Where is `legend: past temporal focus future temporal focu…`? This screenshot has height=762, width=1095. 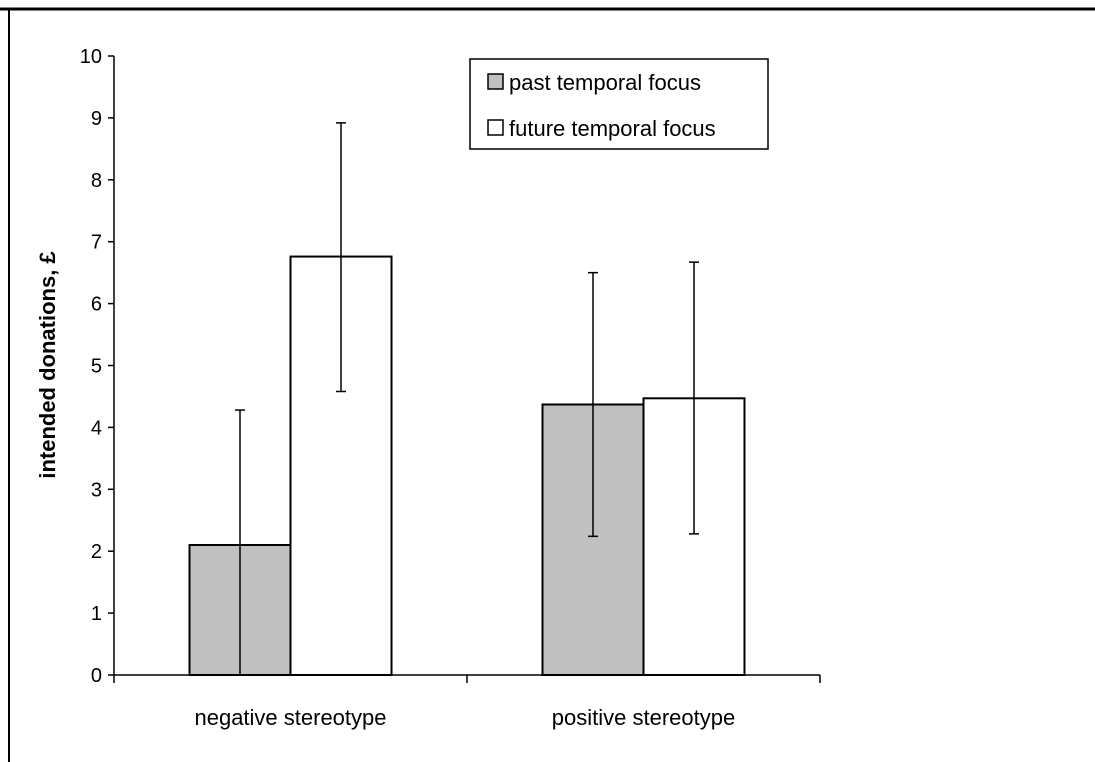
legend: past temporal focus future temporal focu… is located at coordinates (619, 104).